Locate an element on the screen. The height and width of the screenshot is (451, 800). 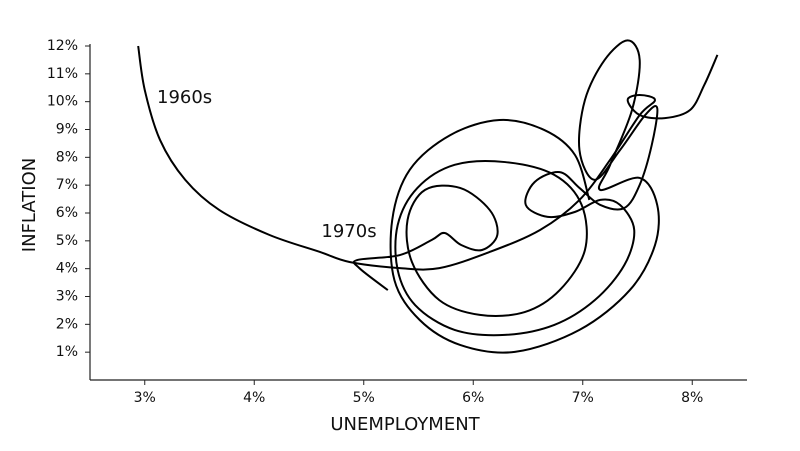
y-tick-label: 8% is located at coordinates (67, 157).